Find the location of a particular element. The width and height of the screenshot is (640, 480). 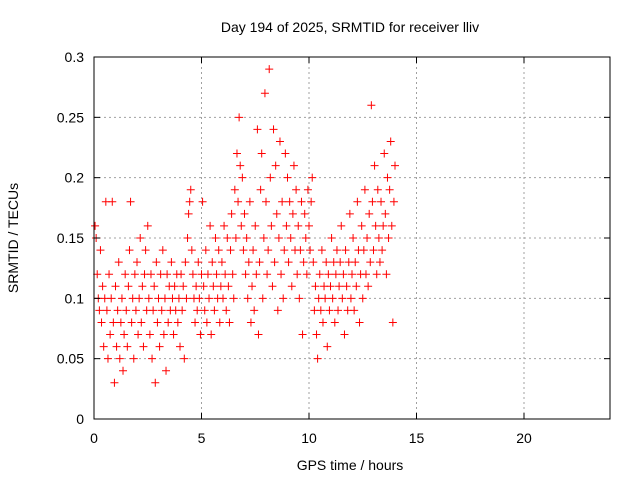

x-tick-label: 20 is located at coordinates (524, 438).